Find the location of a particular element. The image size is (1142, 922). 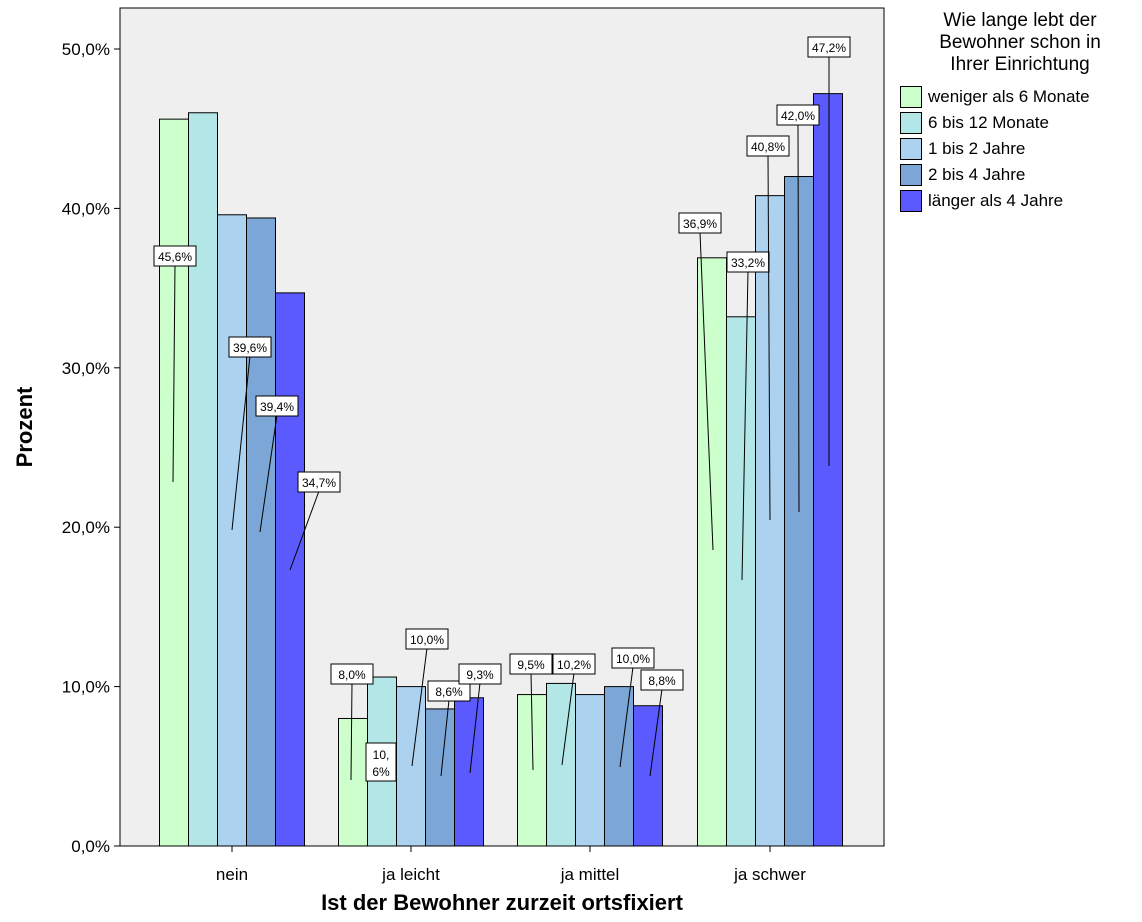

legend-item: länger als 4 Jahre is located at coordinates (1020, 201).